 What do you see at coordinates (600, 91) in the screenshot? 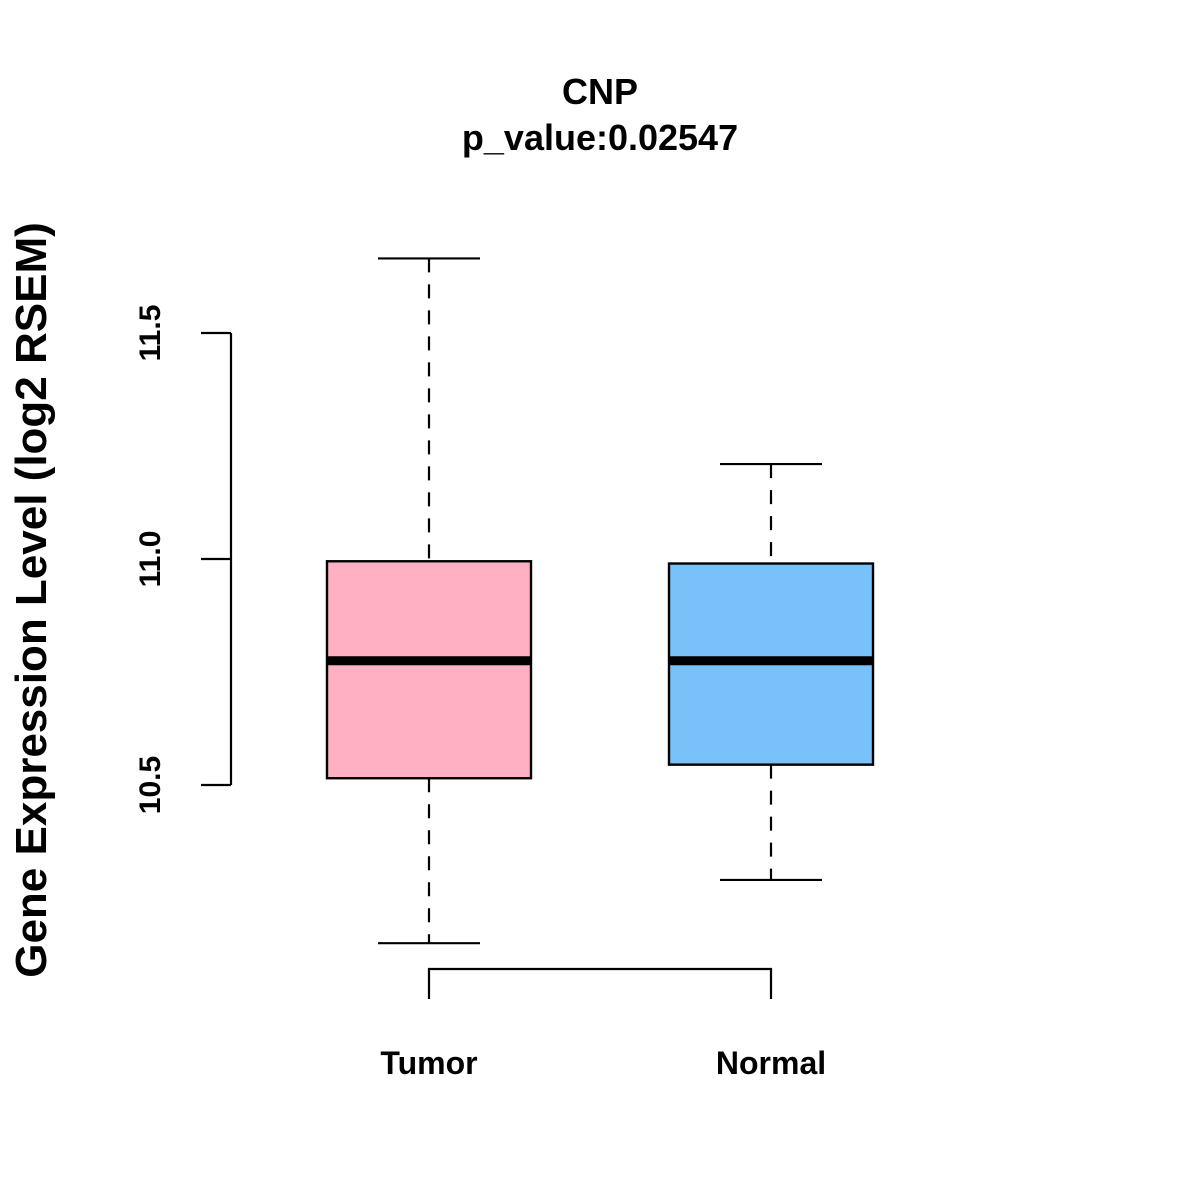
I see `chart-title: CNP` at bounding box center [600, 91].